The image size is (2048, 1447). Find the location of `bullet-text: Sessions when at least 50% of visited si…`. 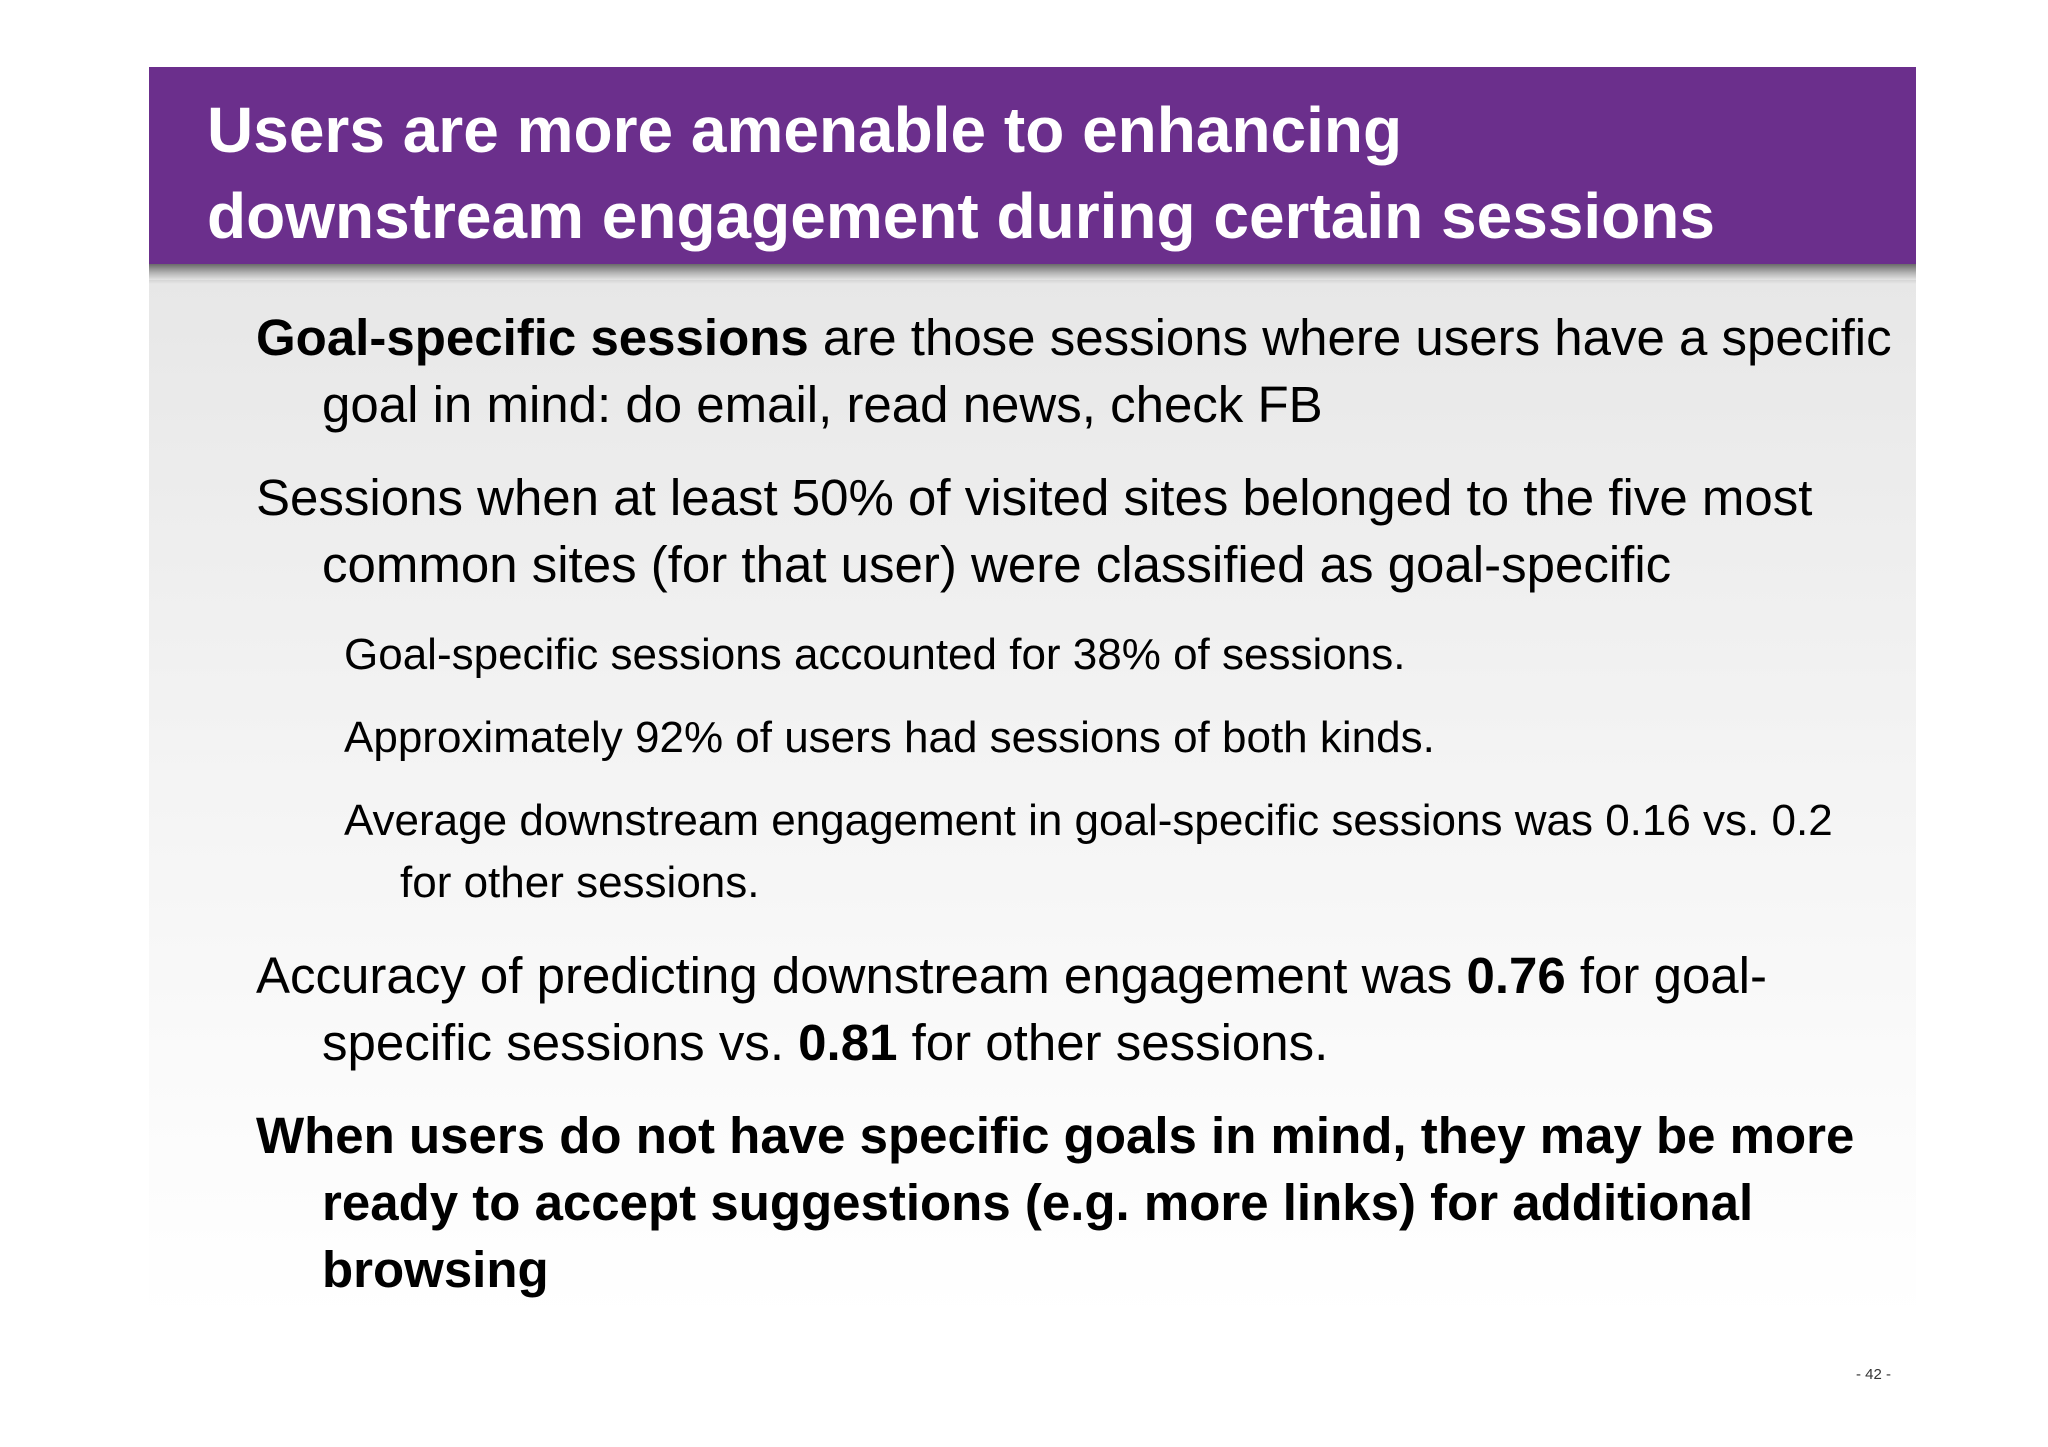

bullet-text: Sessions when at least 50% of visited si… is located at coordinates (1034, 531).